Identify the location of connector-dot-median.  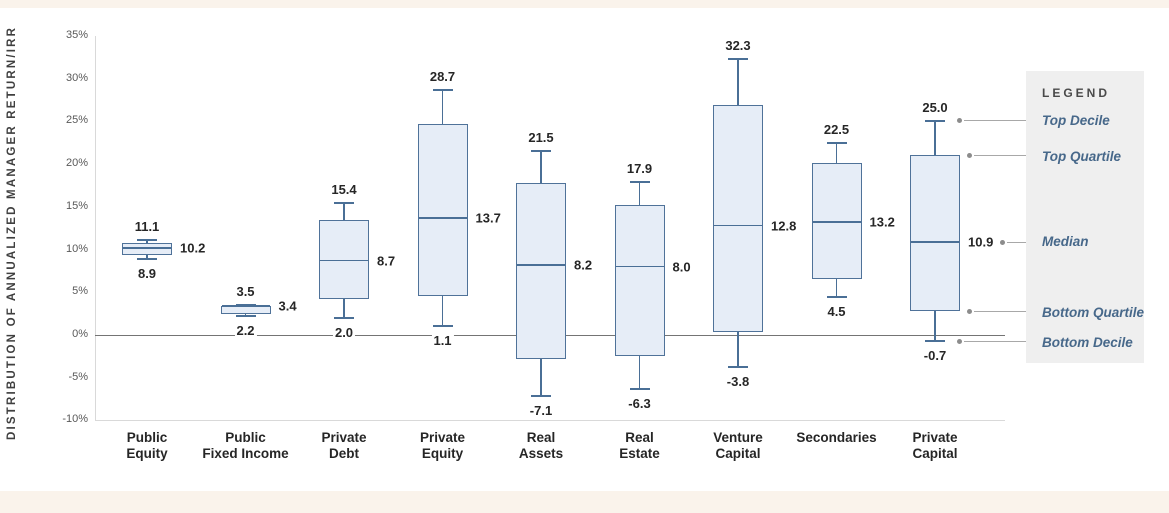
(1002, 242).